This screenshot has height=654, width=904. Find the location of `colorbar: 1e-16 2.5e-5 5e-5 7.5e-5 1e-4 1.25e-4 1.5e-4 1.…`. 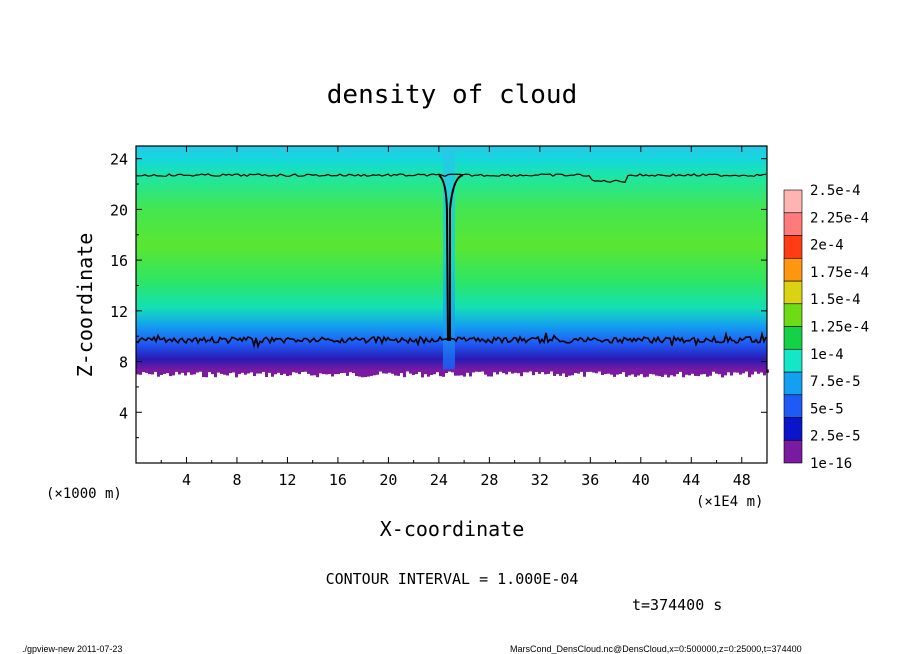

colorbar: 1e-16 2.5e-5 5e-5 7.5e-5 1e-4 1.25e-4 1.5e-4 1.… is located at coordinates (826, 327).